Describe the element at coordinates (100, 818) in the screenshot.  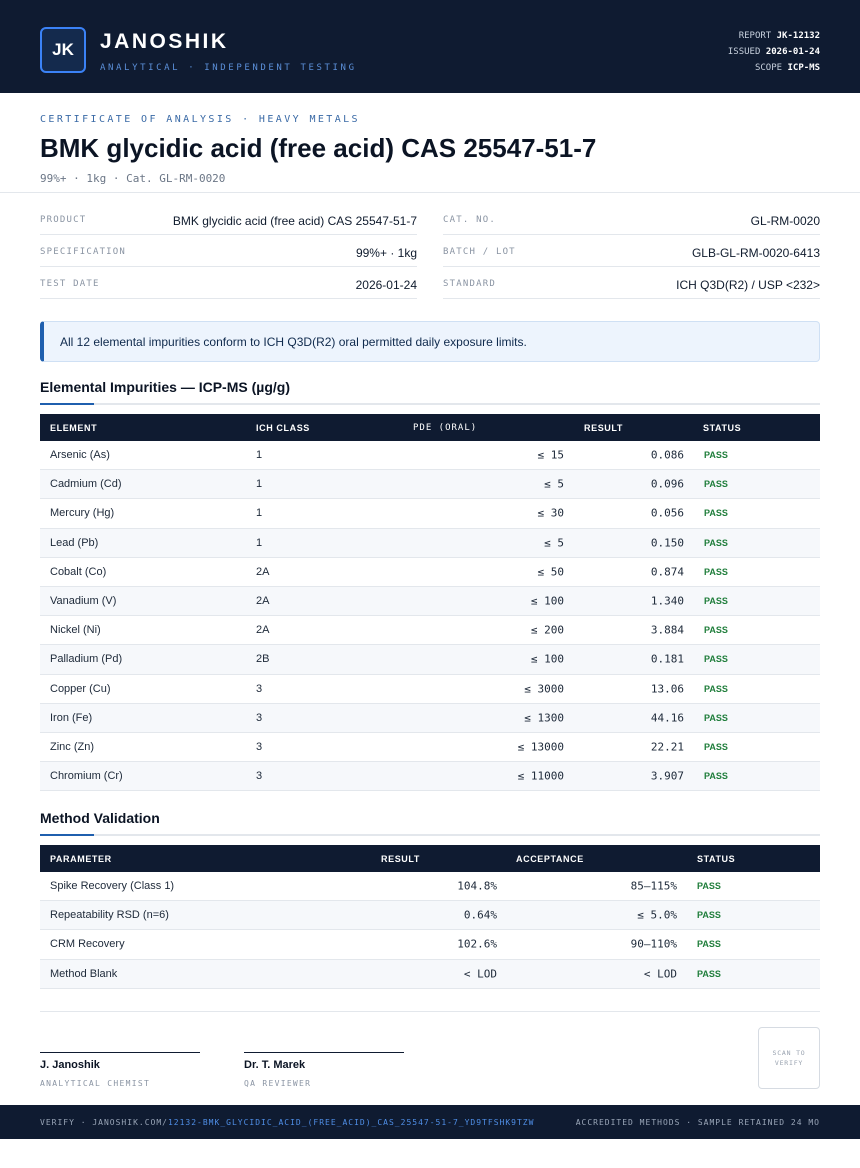
I see `validation-section-title: Method Validation` at that location.